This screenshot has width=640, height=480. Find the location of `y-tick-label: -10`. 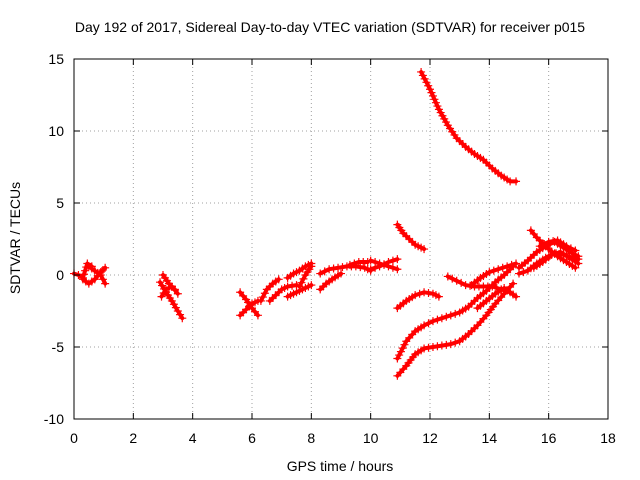

y-tick-label: -10 is located at coordinates (54, 419).